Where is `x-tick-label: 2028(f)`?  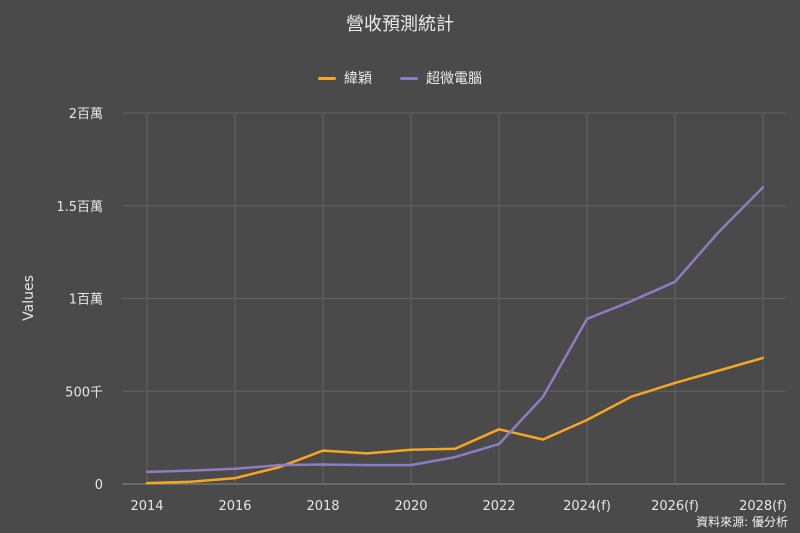
x-tick-label: 2028(f) is located at coordinates (763, 506).